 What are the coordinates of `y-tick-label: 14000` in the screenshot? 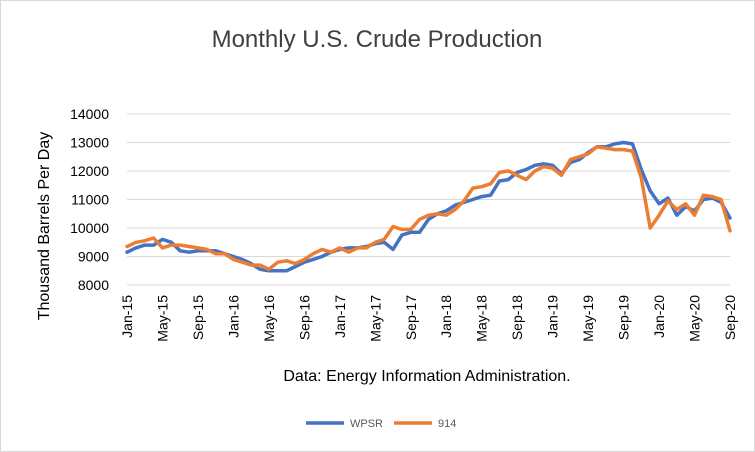 It's located at (89, 114).